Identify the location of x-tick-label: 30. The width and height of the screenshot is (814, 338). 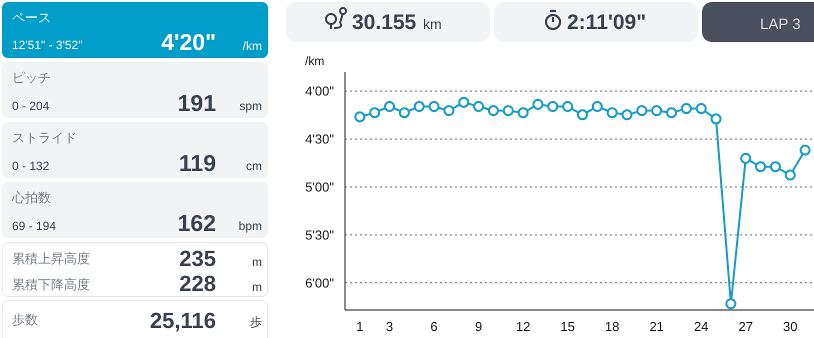
(790, 326).